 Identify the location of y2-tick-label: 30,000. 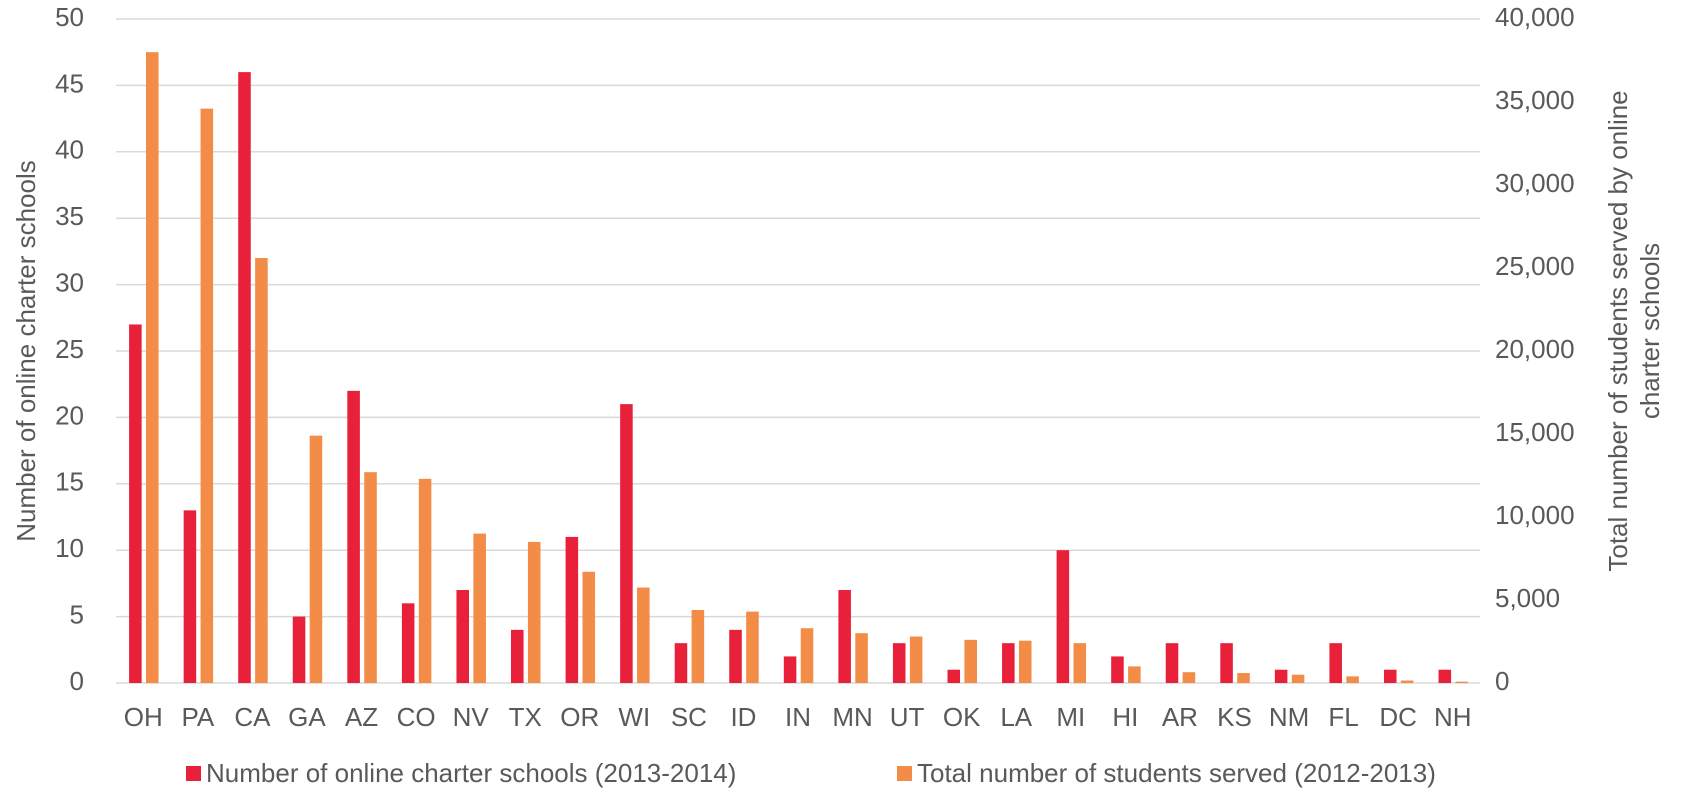
(1535, 183).